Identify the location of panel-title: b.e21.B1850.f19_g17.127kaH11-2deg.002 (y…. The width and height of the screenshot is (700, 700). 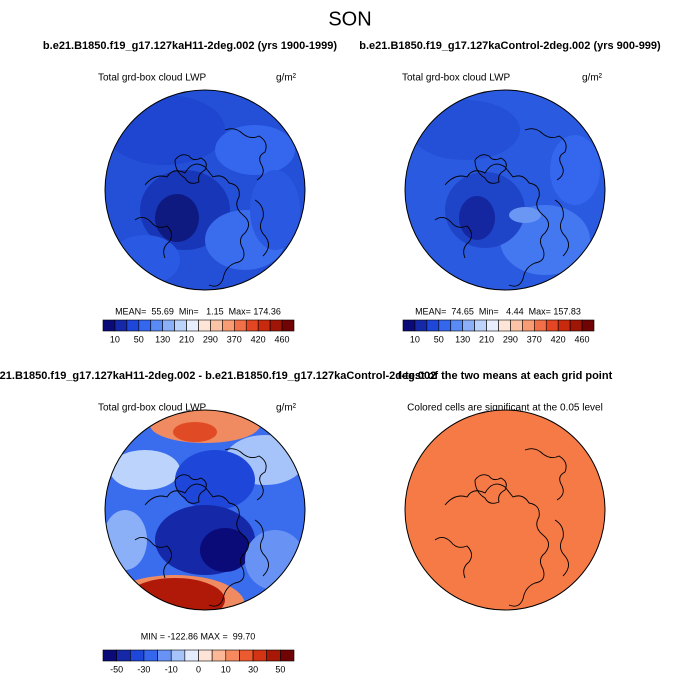
(190, 46).